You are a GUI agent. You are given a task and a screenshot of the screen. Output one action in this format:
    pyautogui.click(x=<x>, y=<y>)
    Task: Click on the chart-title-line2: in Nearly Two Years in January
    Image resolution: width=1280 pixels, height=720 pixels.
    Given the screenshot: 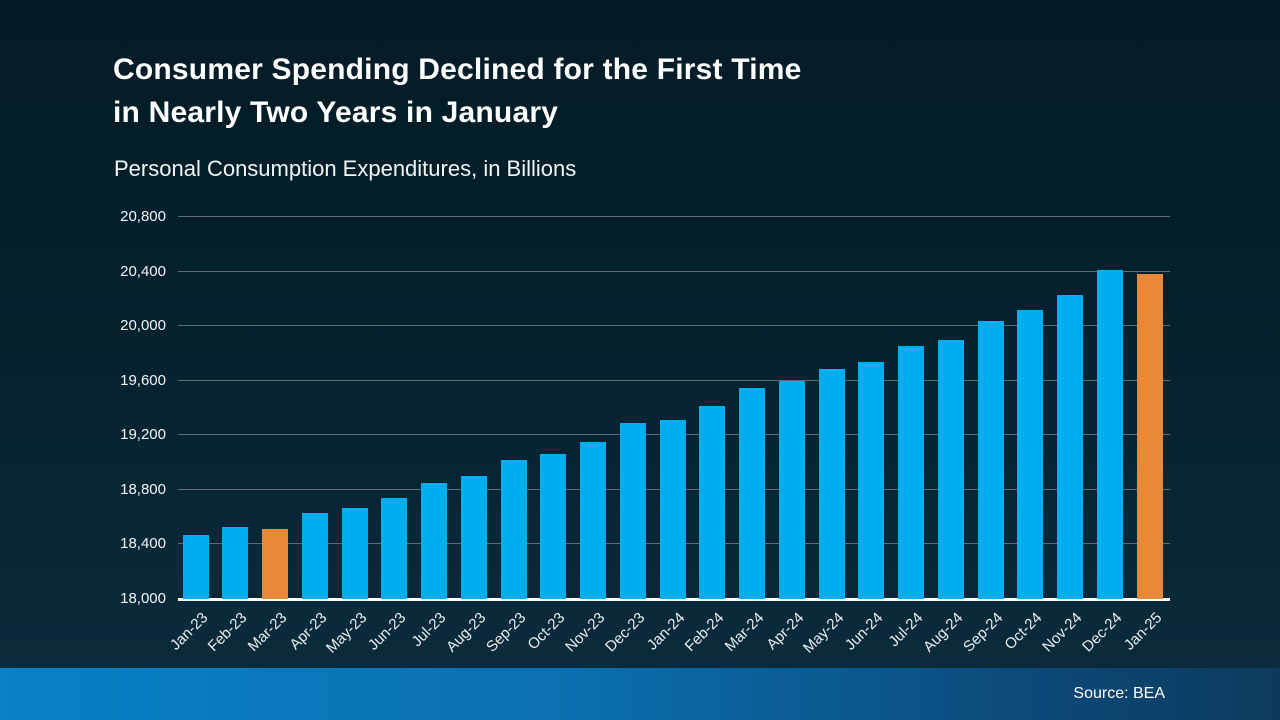 What is the action you would take?
    pyautogui.click(x=336, y=112)
    